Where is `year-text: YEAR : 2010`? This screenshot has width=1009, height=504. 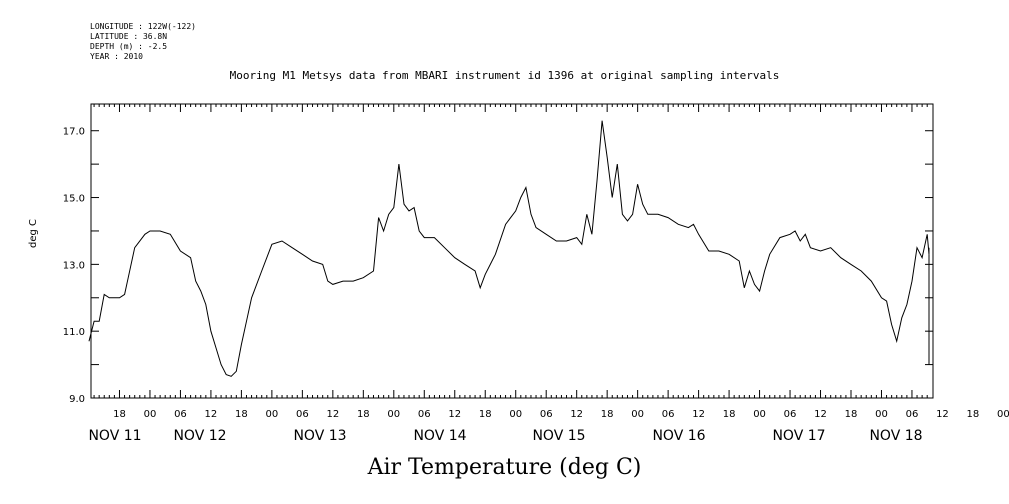
year-text: YEAR : 2010 is located at coordinates (116, 56).